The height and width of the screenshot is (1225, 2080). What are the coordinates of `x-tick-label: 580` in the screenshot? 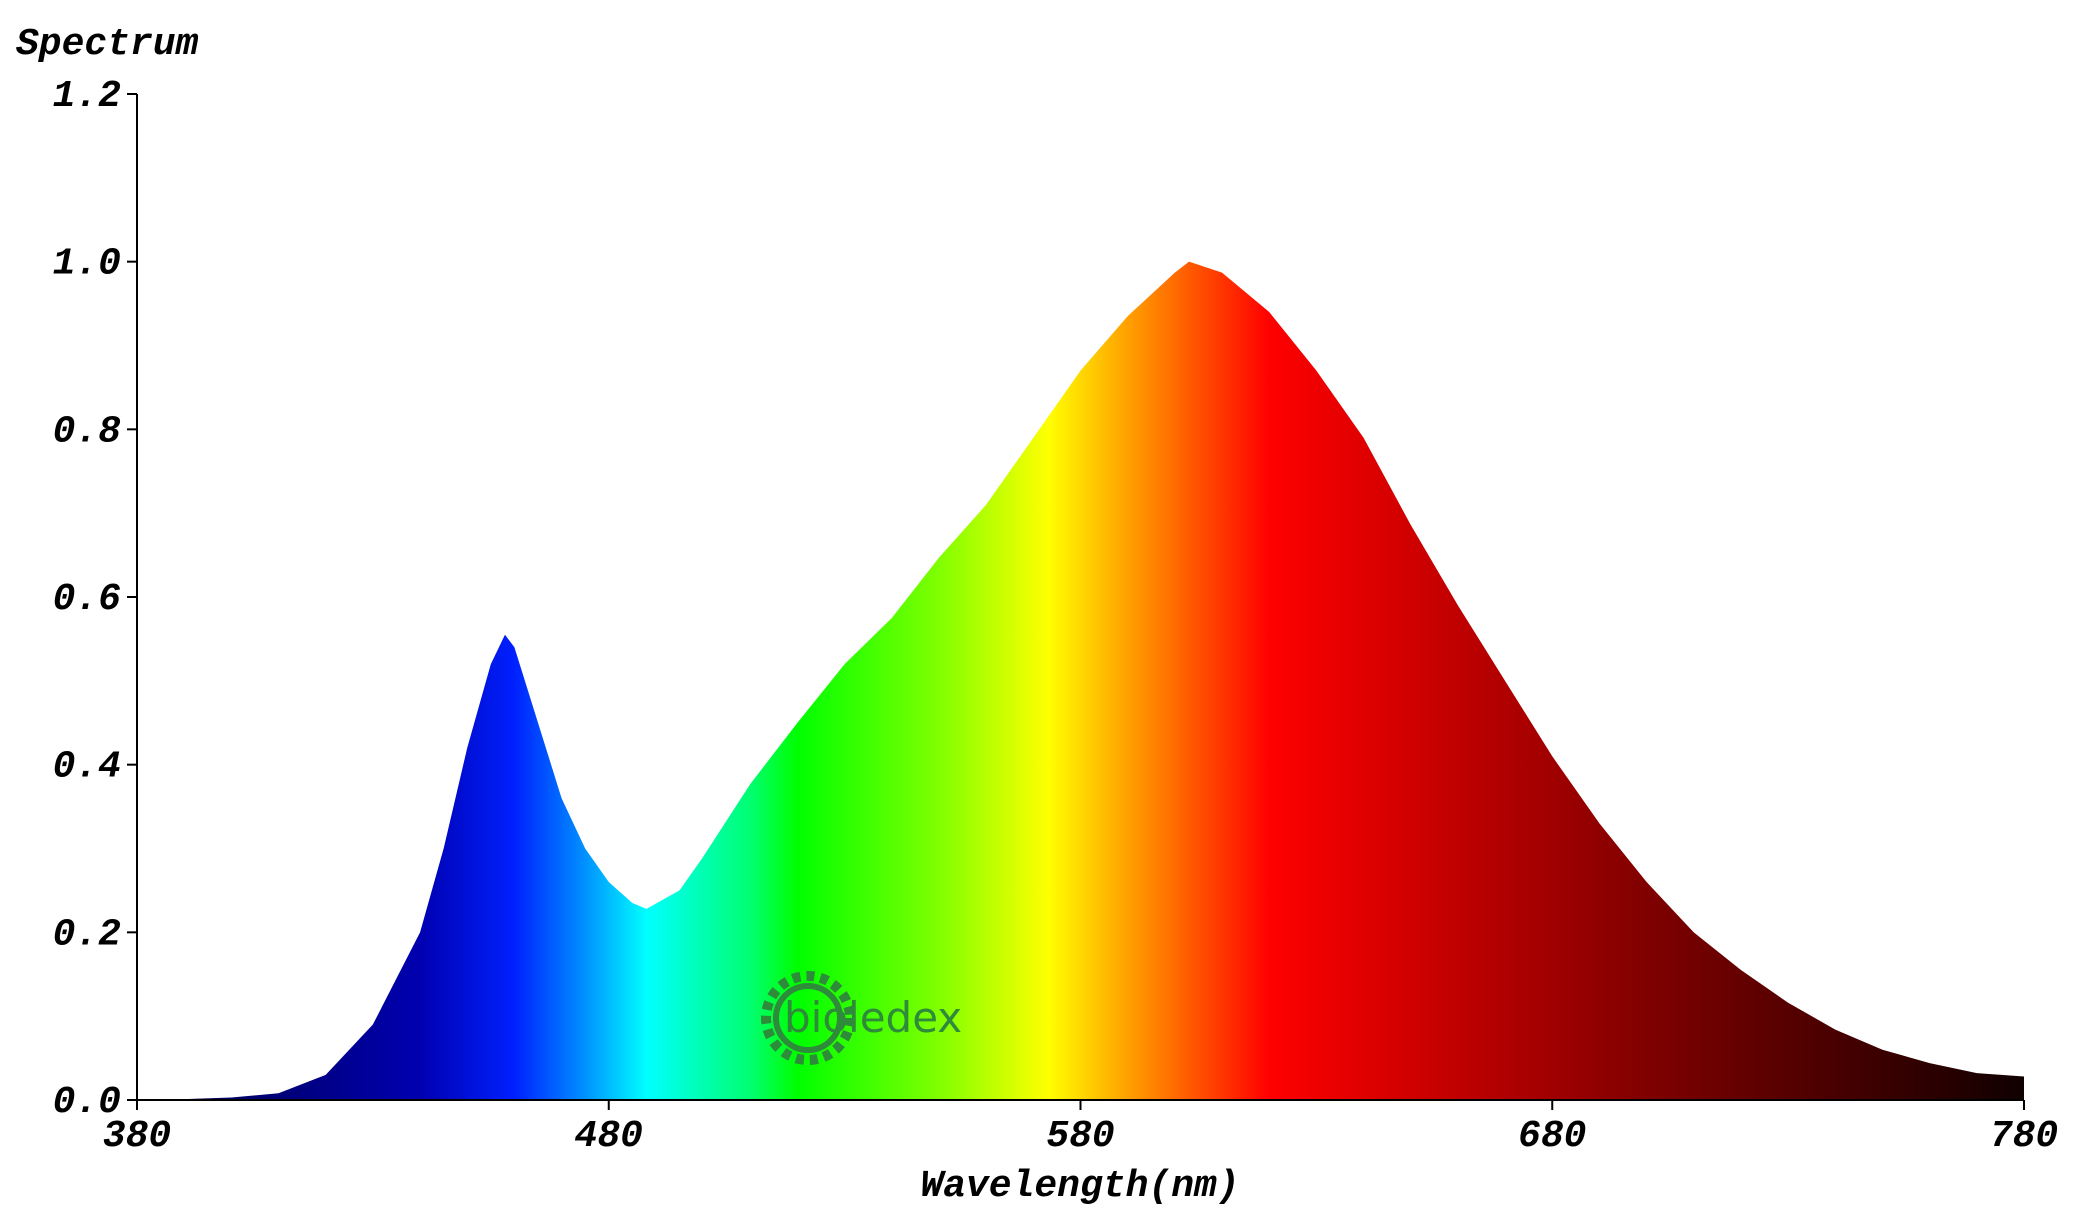 It's located at (1080, 1136).